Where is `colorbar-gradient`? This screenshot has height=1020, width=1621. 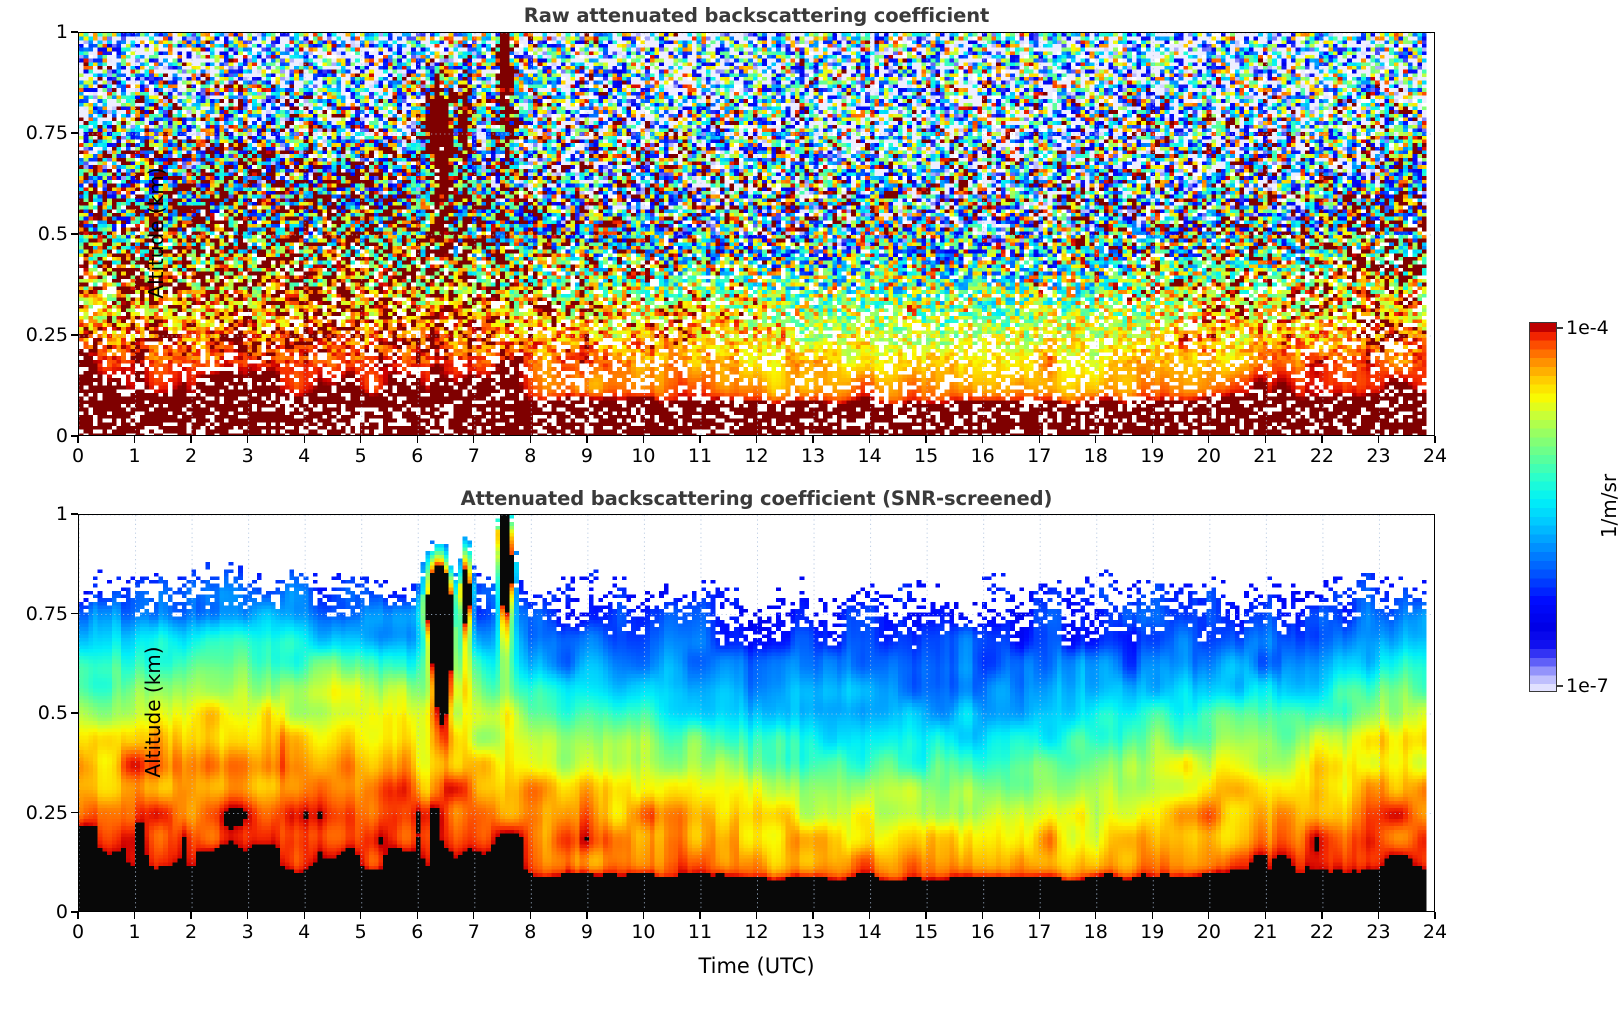 colorbar-gradient is located at coordinates (1543, 507).